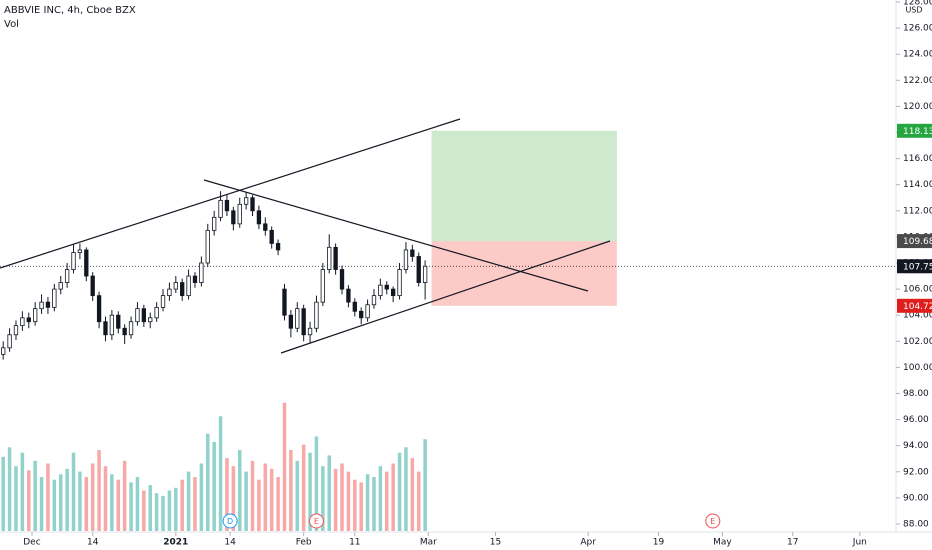 This screenshot has width=932, height=550. What do you see at coordinates (917, 242) in the screenshot?
I see `price-tag-label: 109.68` at bounding box center [917, 242].